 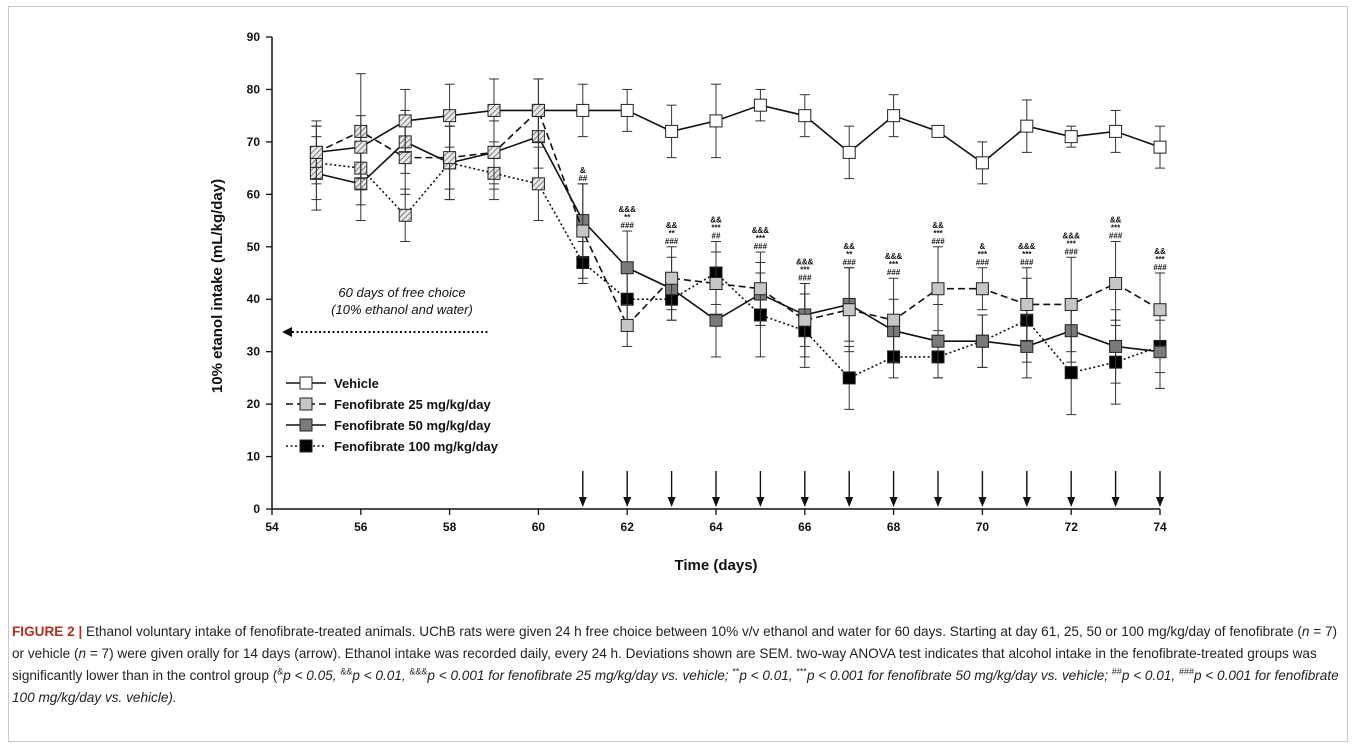 I want to click on x-tick-label: 64, so click(x=716, y=527).